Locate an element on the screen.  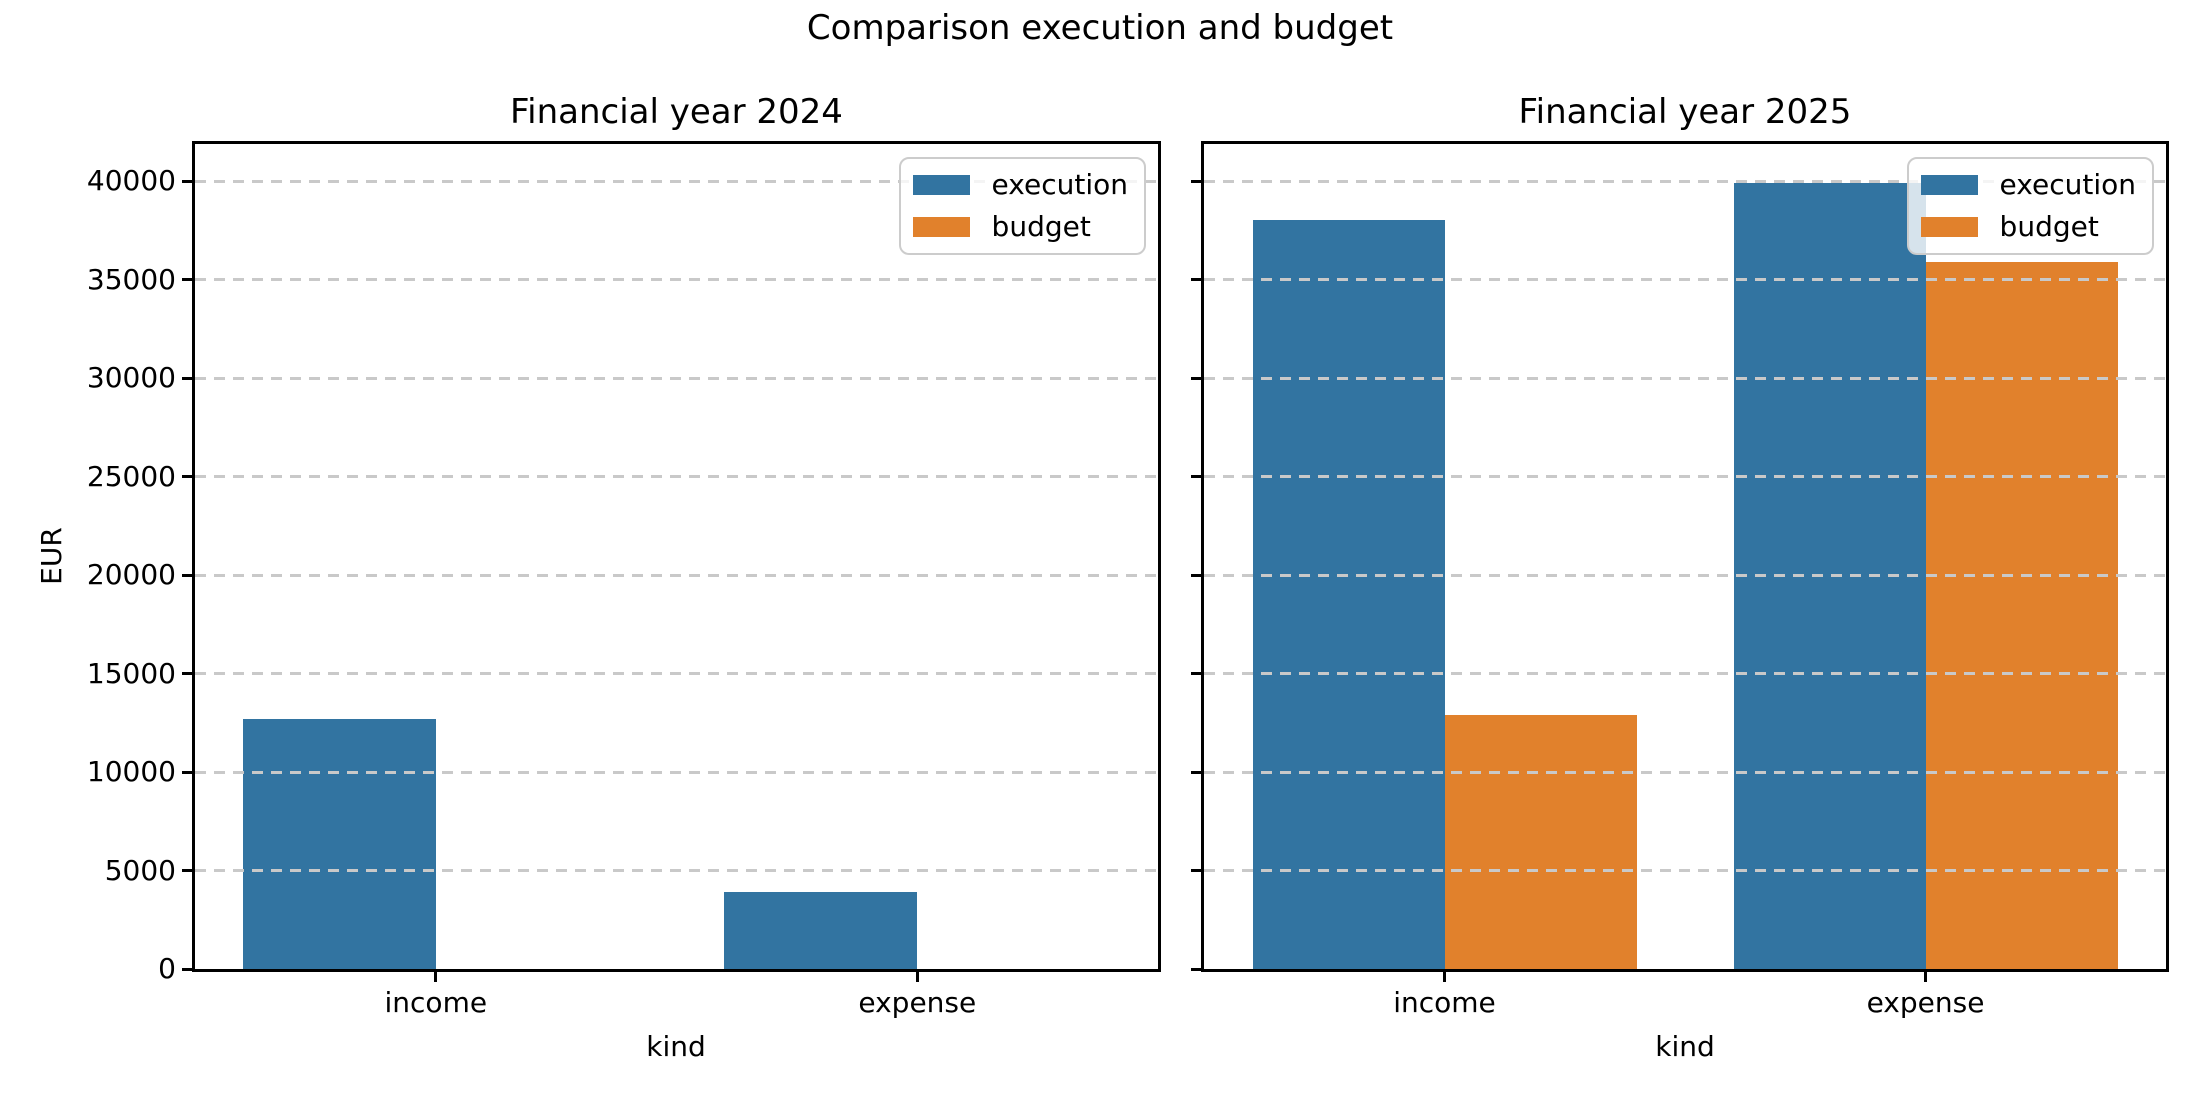
x-tick-label-2024-income: income is located at coordinates (436, 1002).